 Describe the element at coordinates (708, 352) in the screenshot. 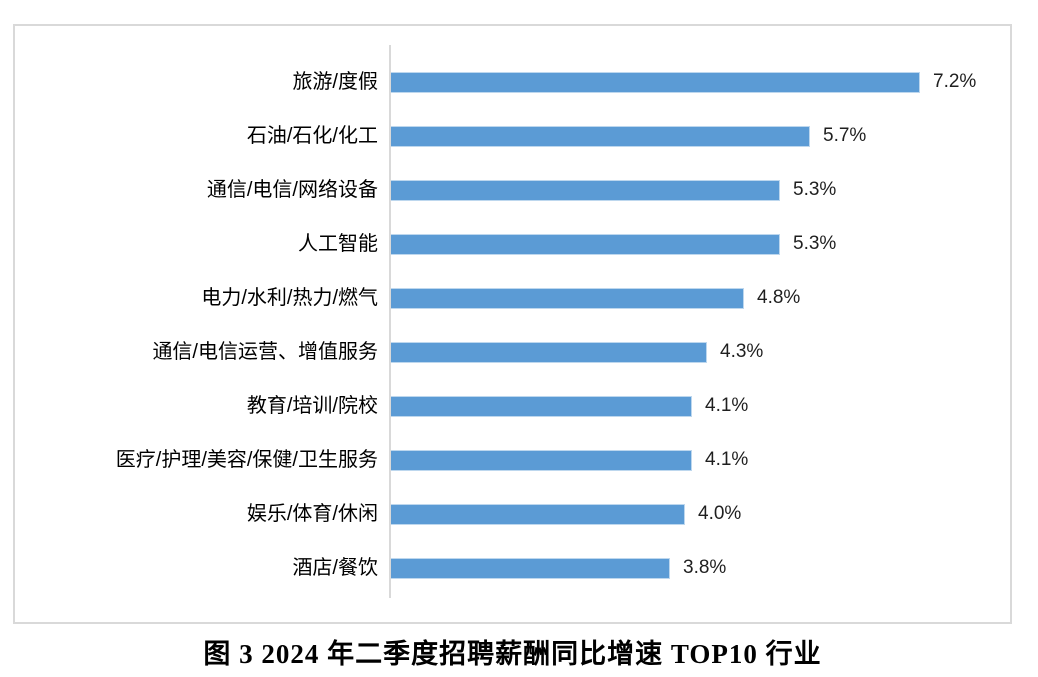

I see `bar-zone: 4.3%` at that location.